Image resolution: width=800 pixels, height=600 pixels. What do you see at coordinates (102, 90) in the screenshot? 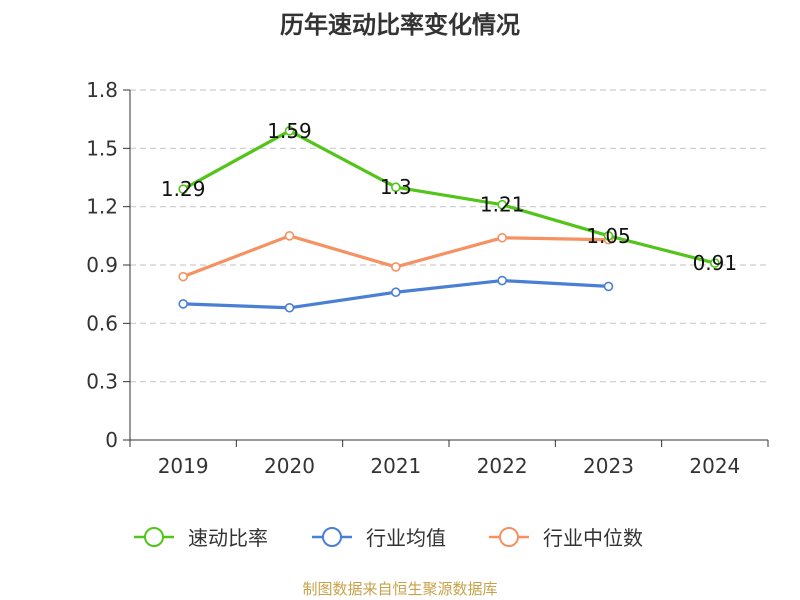
I see `y-tick-label: 1.8` at bounding box center [102, 90].